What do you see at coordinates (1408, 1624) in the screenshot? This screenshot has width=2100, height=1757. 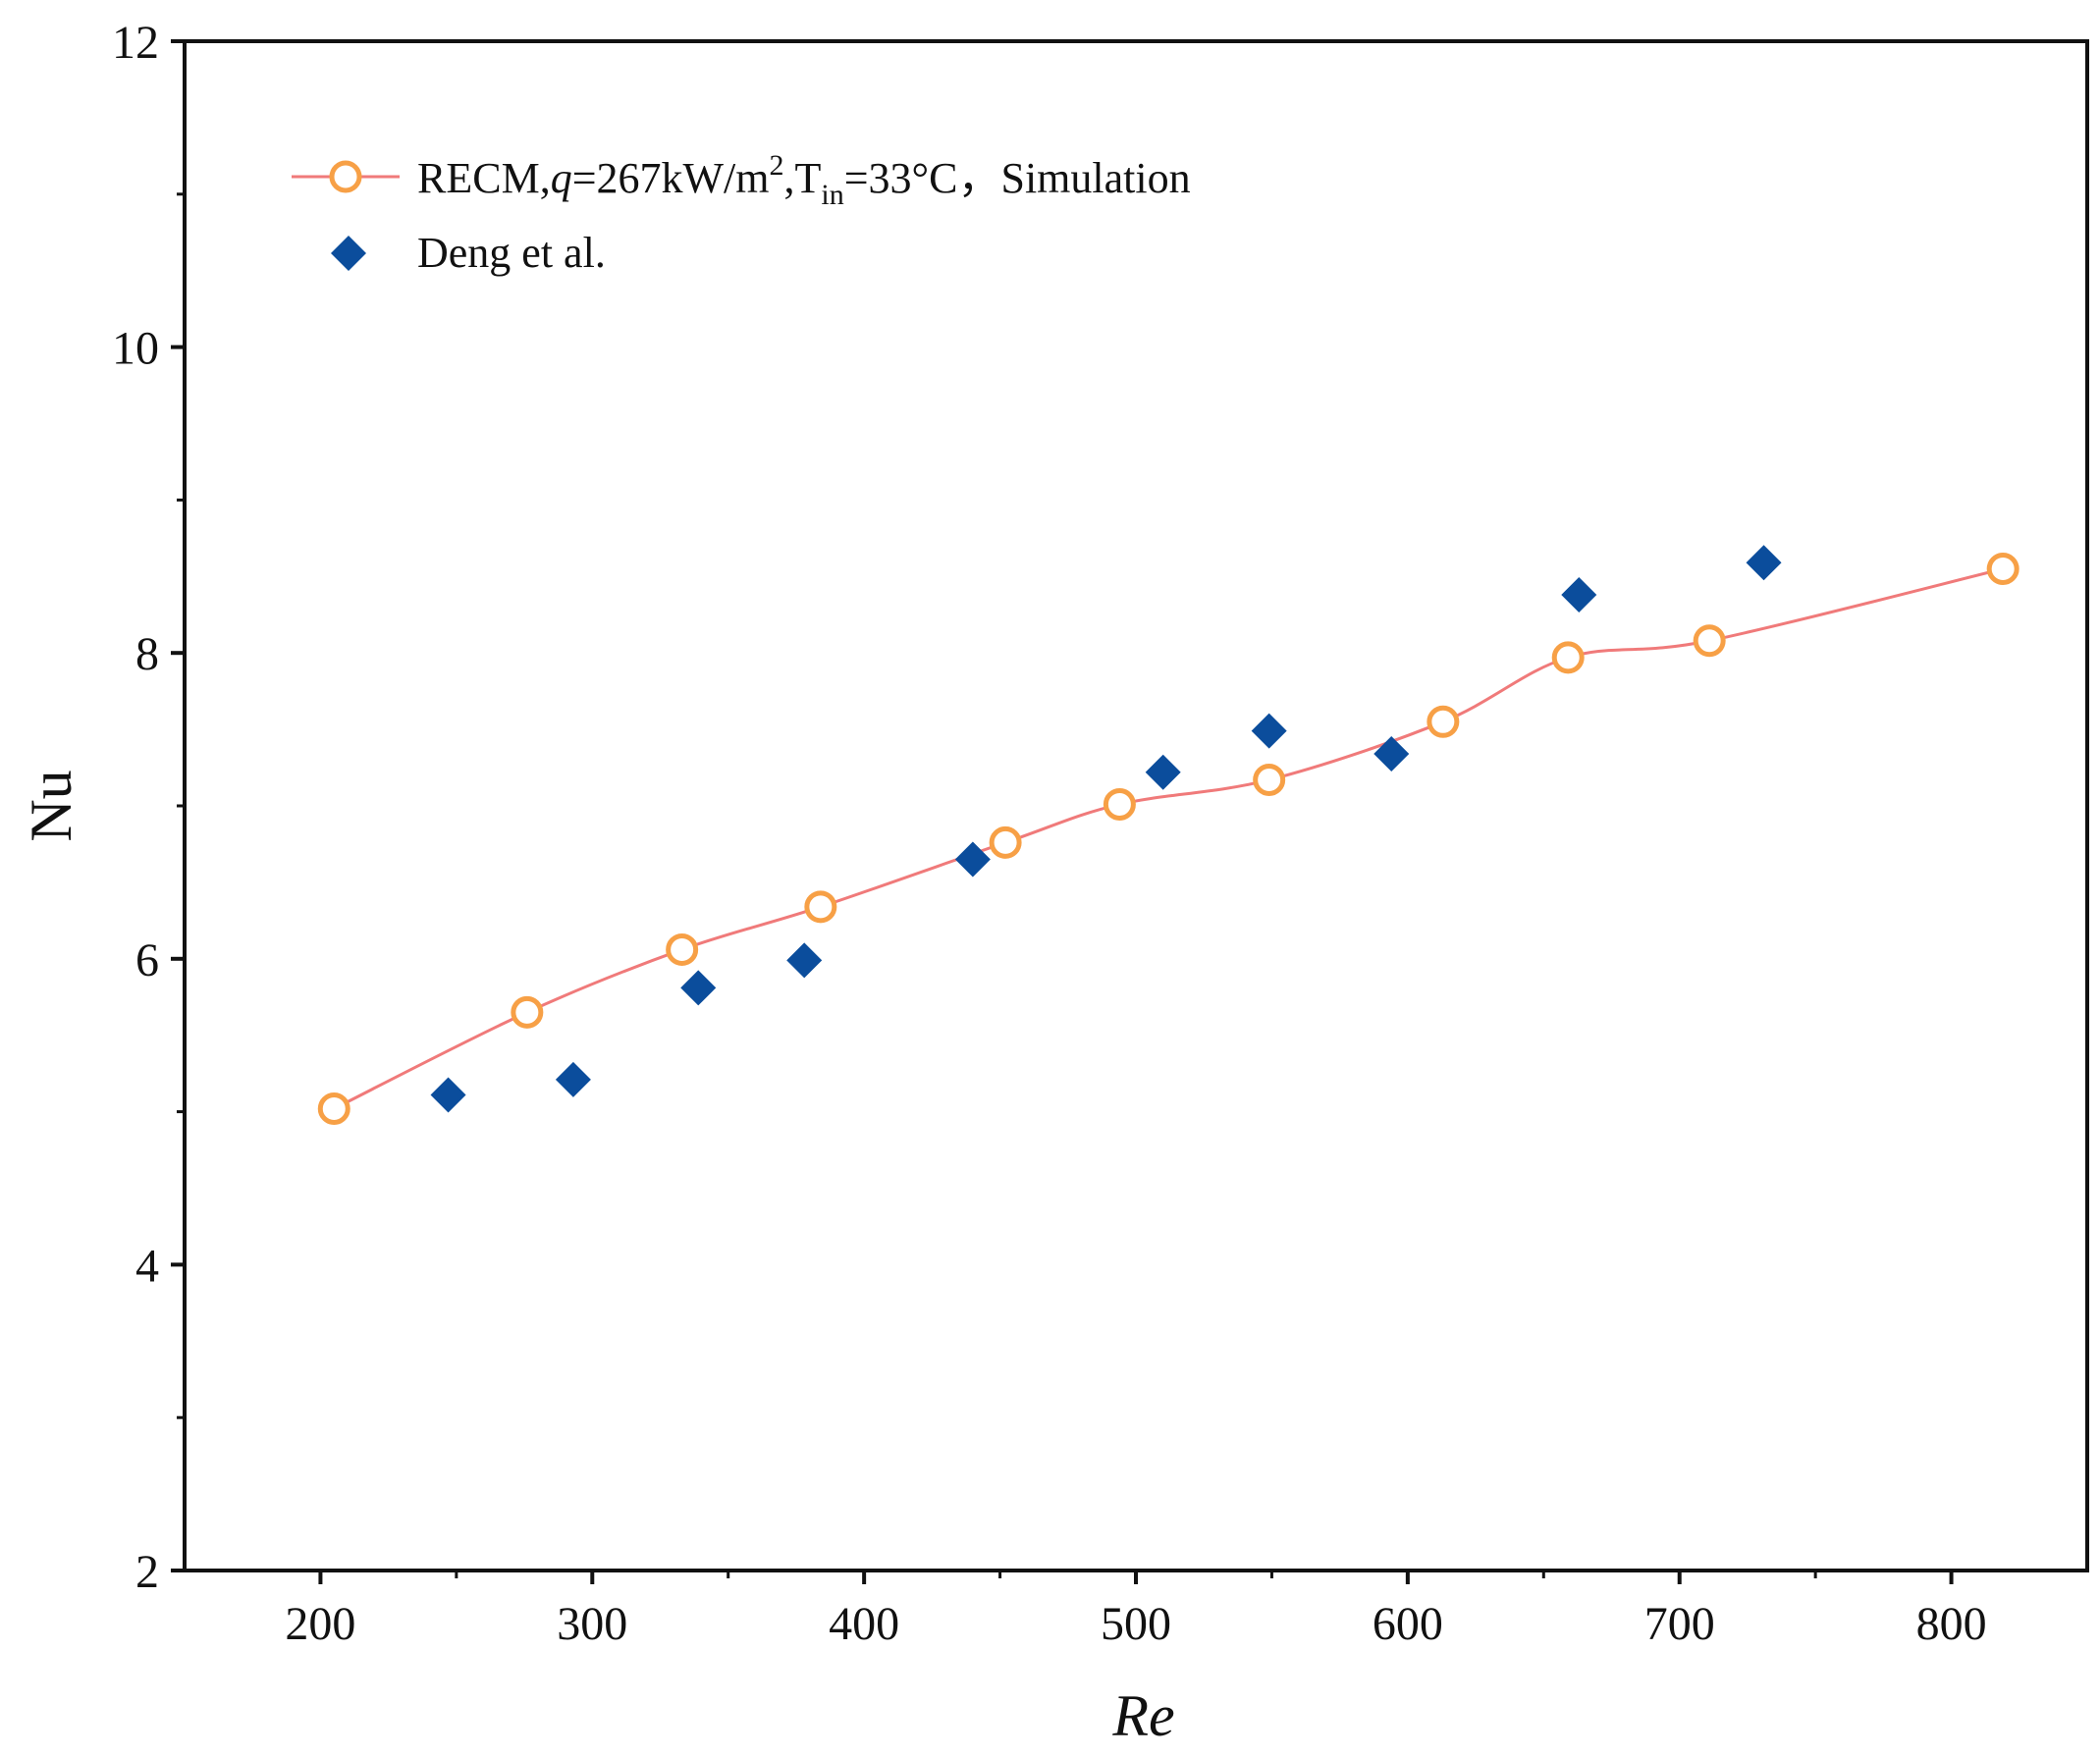 I see `x-tick-label: 600` at bounding box center [1408, 1624].